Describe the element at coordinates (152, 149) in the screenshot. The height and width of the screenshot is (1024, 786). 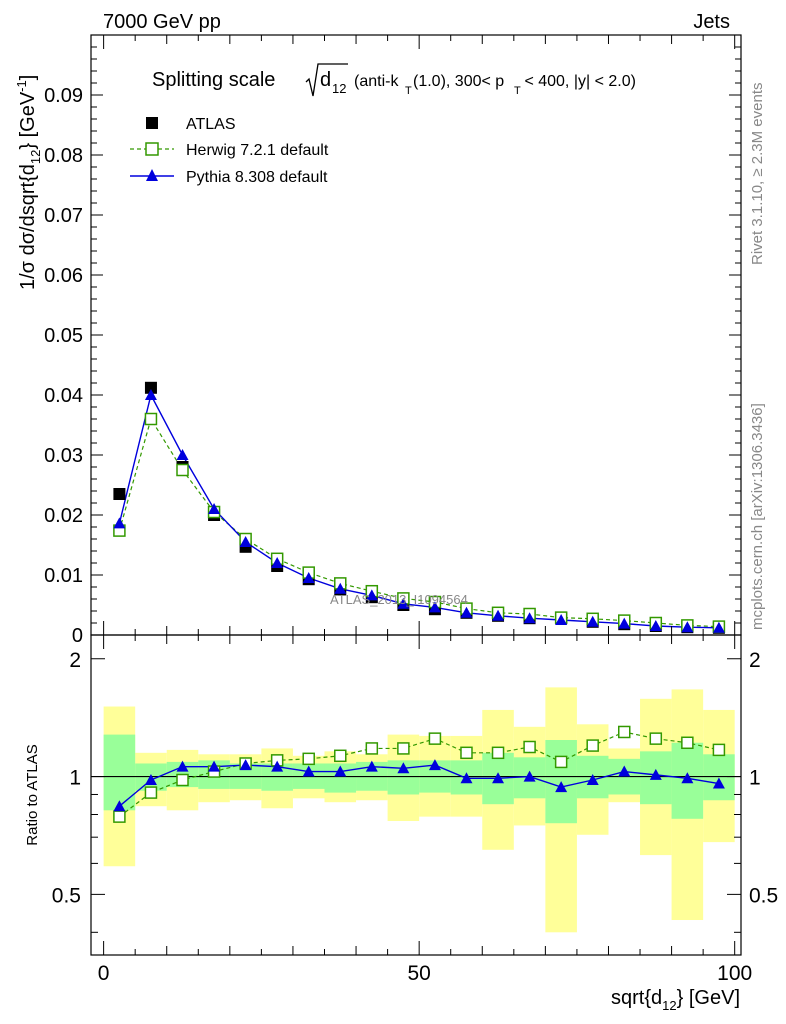
I see `legend-marker-herwig` at that location.